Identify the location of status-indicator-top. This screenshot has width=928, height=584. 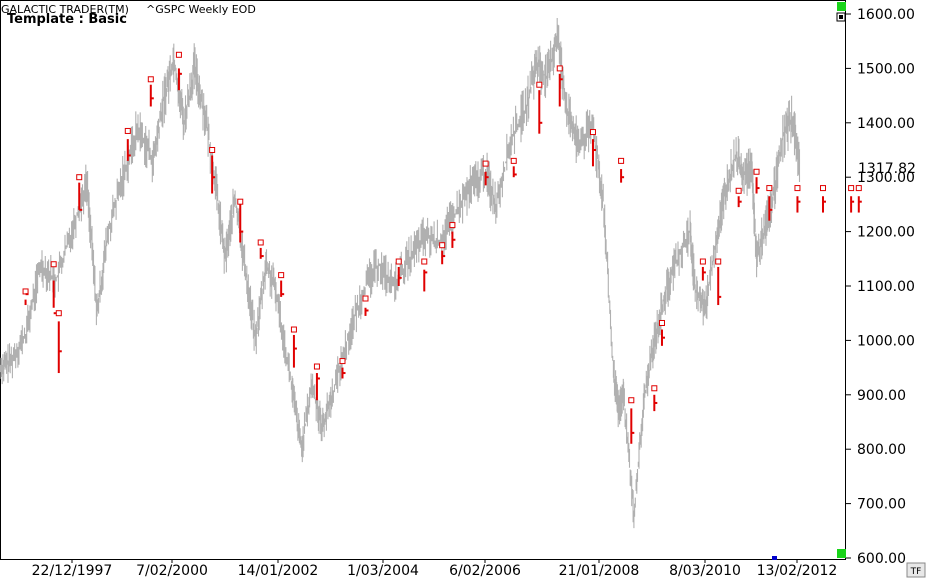
(841, 6).